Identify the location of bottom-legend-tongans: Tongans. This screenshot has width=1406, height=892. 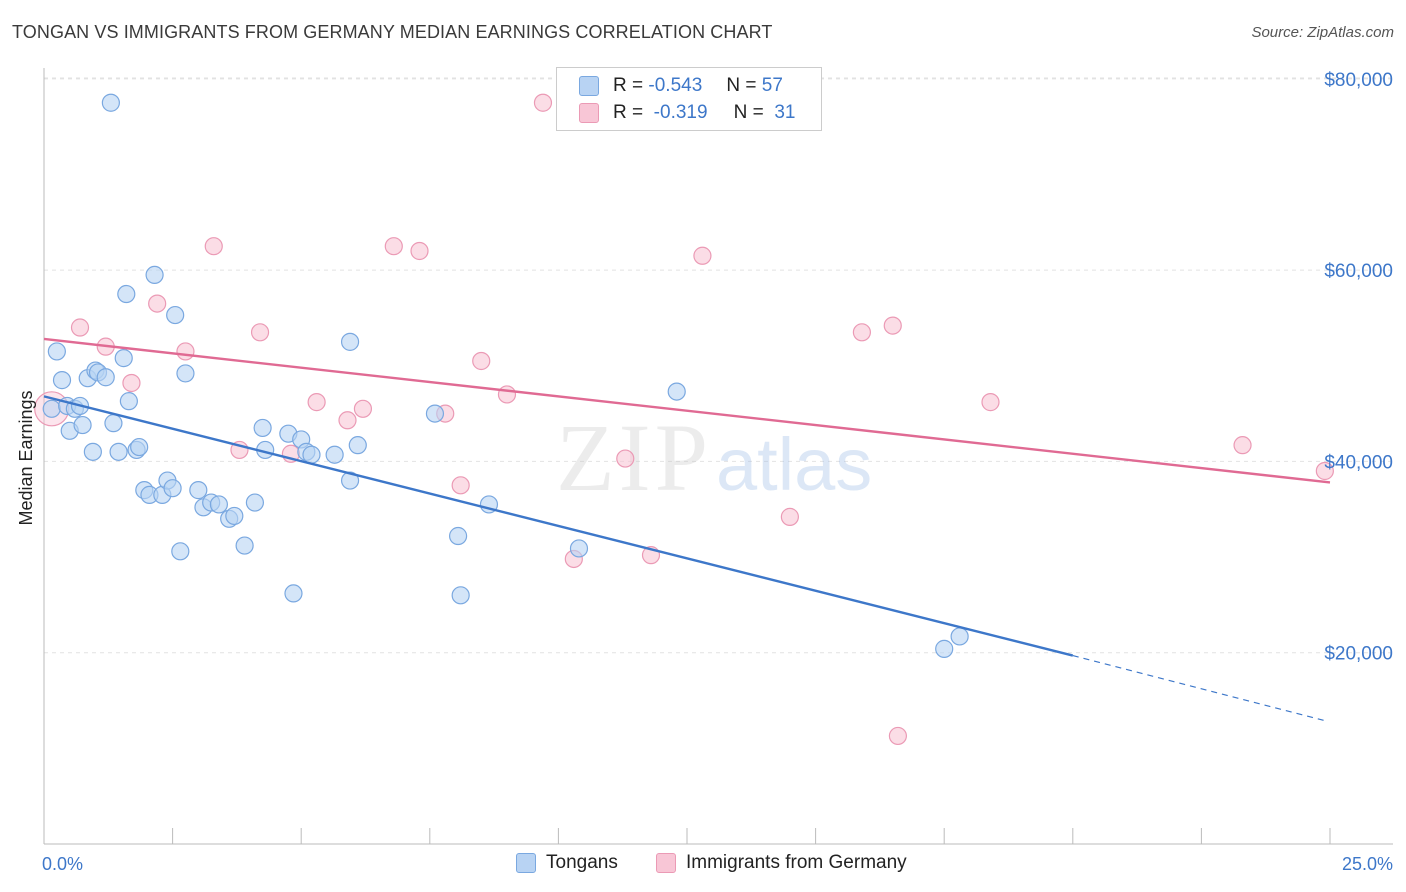
(567, 863).